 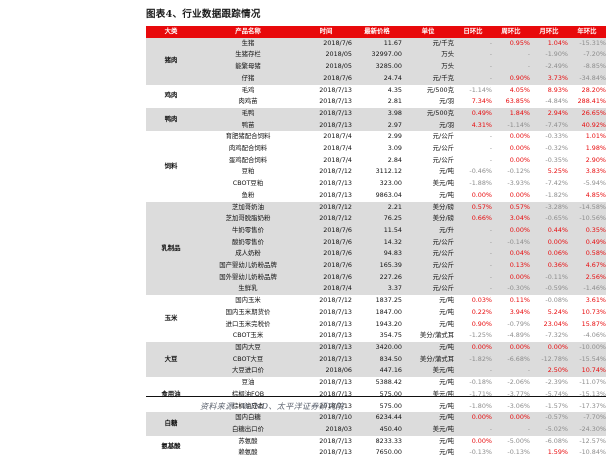 I want to click on monthly-change-cell: -0.11%, so click(x=549, y=277).